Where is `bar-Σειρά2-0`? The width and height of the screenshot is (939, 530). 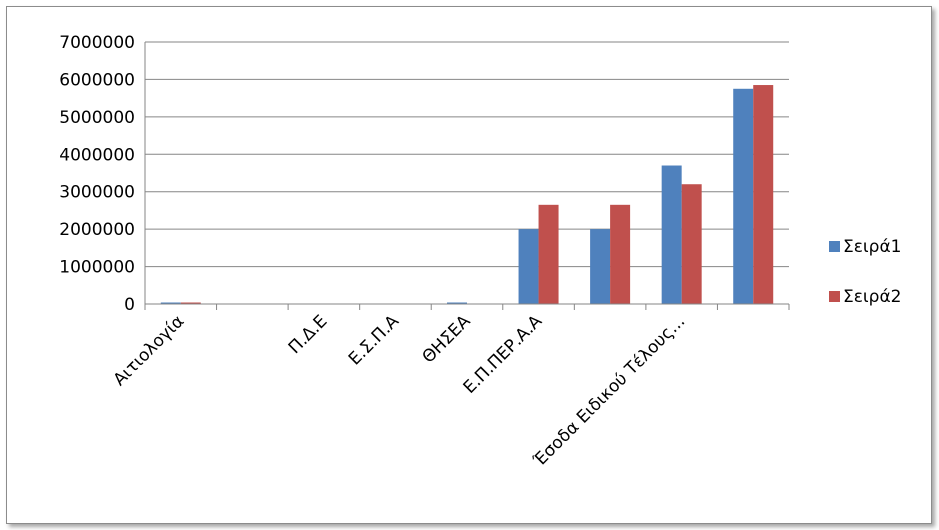 bar-Σειρά2-0 is located at coordinates (190, 303).